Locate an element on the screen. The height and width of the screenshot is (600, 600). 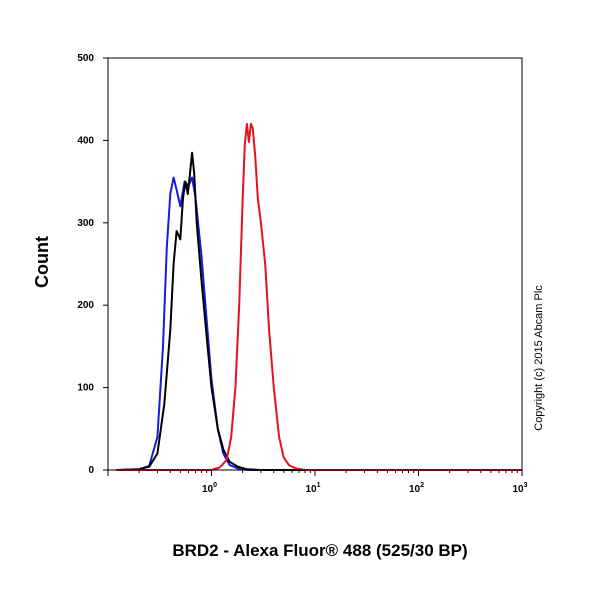
y-tick-label: 400 is located at coordinates (85, 140).